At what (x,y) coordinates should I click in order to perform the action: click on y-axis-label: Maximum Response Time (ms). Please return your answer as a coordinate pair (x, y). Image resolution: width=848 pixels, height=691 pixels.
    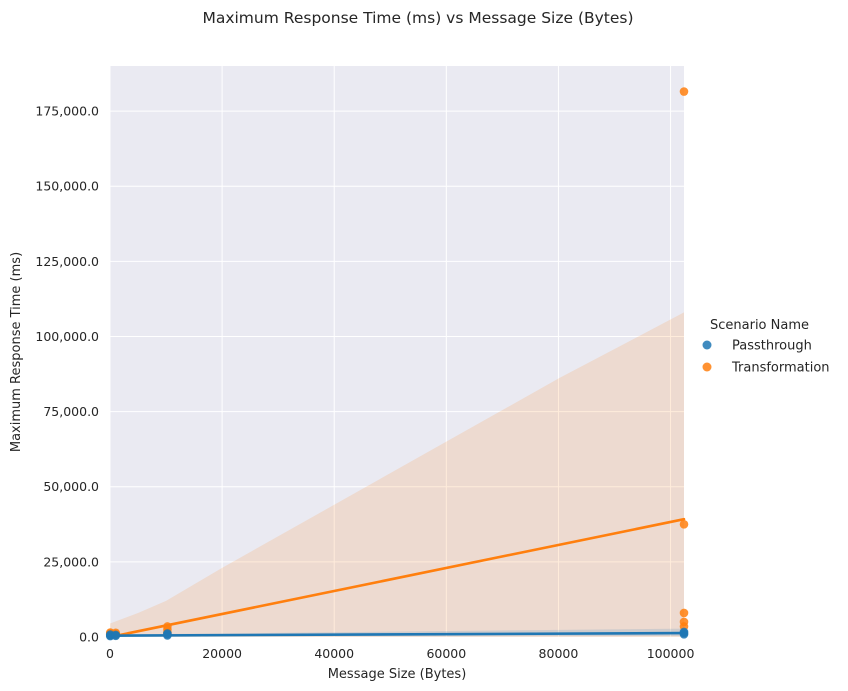
    Looking at the image, I should click on (16, 352).